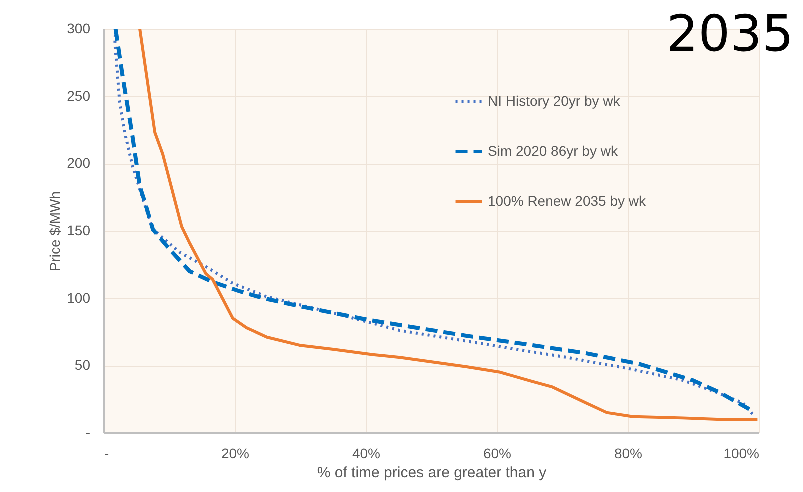 The height and width of the screenshot is (492, 803). Describe the element at coordinates (742, 454) in the screenshot. I see `x-tick-label: 100%` at that location.